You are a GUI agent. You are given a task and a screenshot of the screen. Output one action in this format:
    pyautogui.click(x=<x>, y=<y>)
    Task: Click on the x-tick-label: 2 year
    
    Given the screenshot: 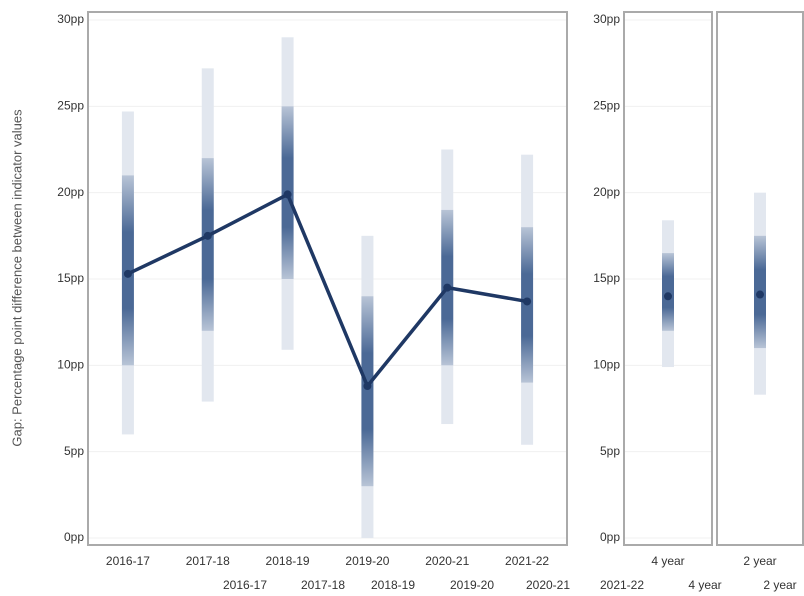 What is the action you would take?
    pyautogui.click(x=759, y=561)
    